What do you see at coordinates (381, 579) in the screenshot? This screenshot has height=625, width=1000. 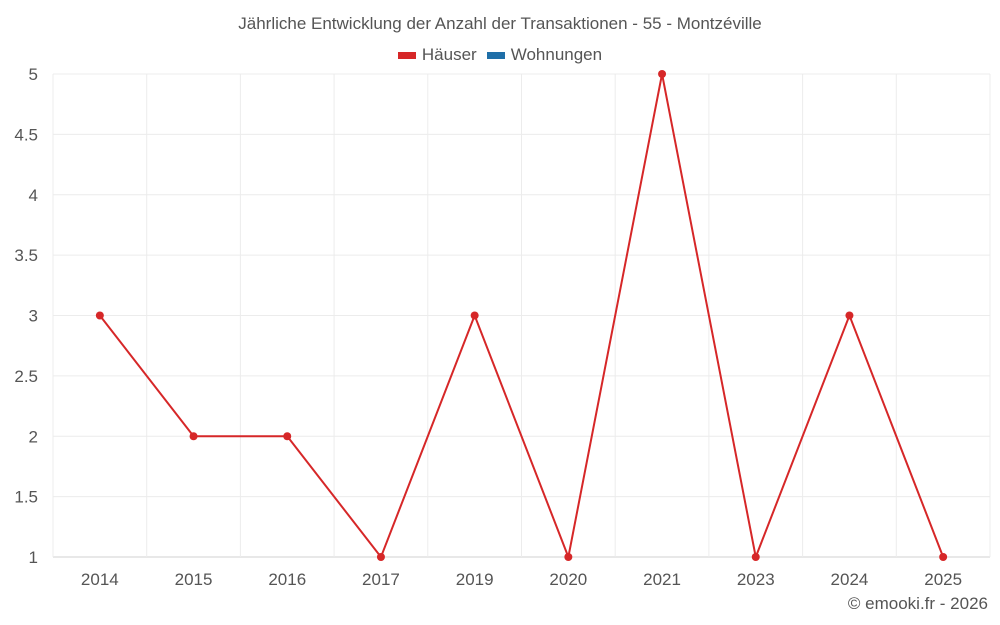 I see `x-tick-label: 2017` at bounding box center [381, 579].